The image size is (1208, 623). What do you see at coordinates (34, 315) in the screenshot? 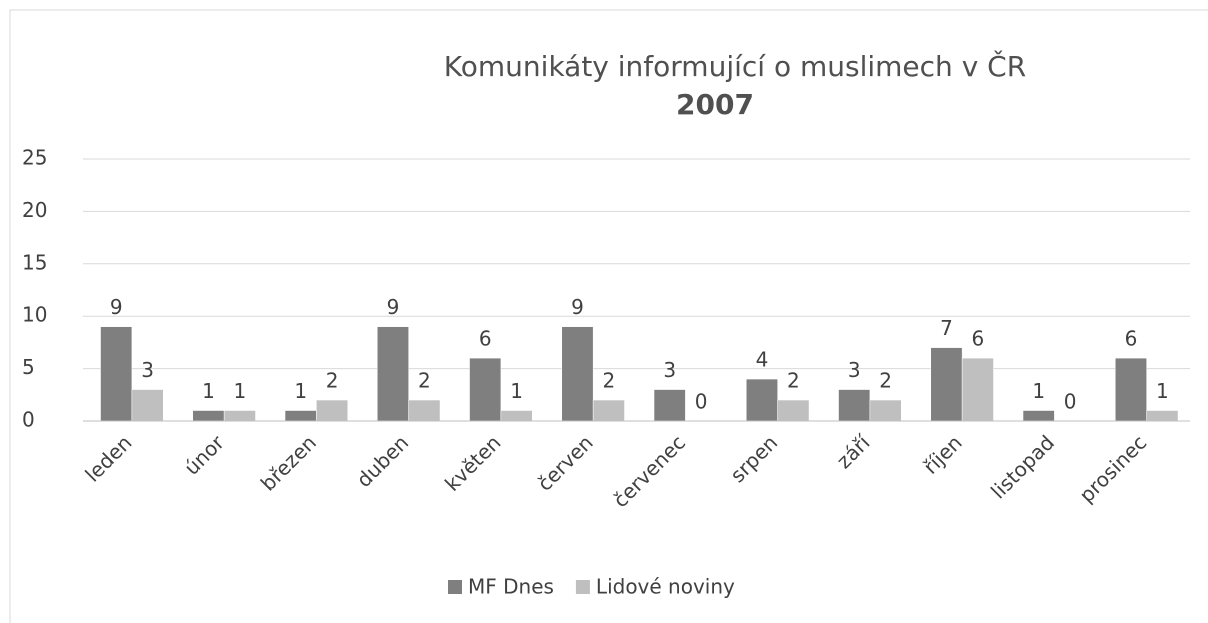
I see `y-tick-label: 10` at bounding box center [34, 315].